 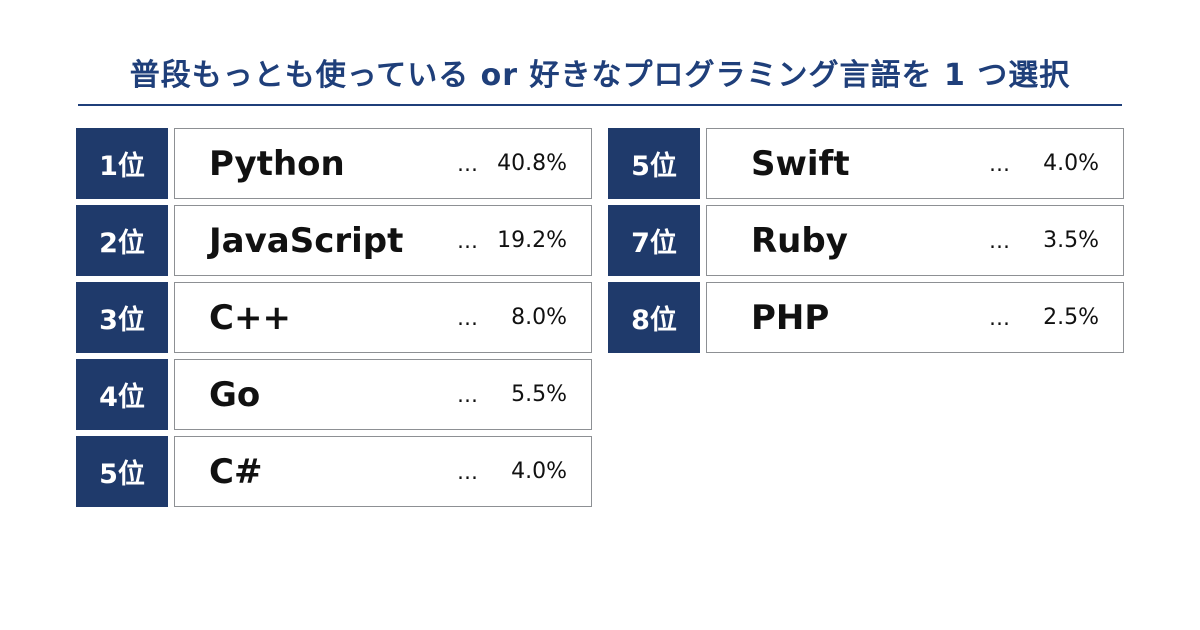 I want to click on rank-badge: 1位, so click(x=122, y=163).